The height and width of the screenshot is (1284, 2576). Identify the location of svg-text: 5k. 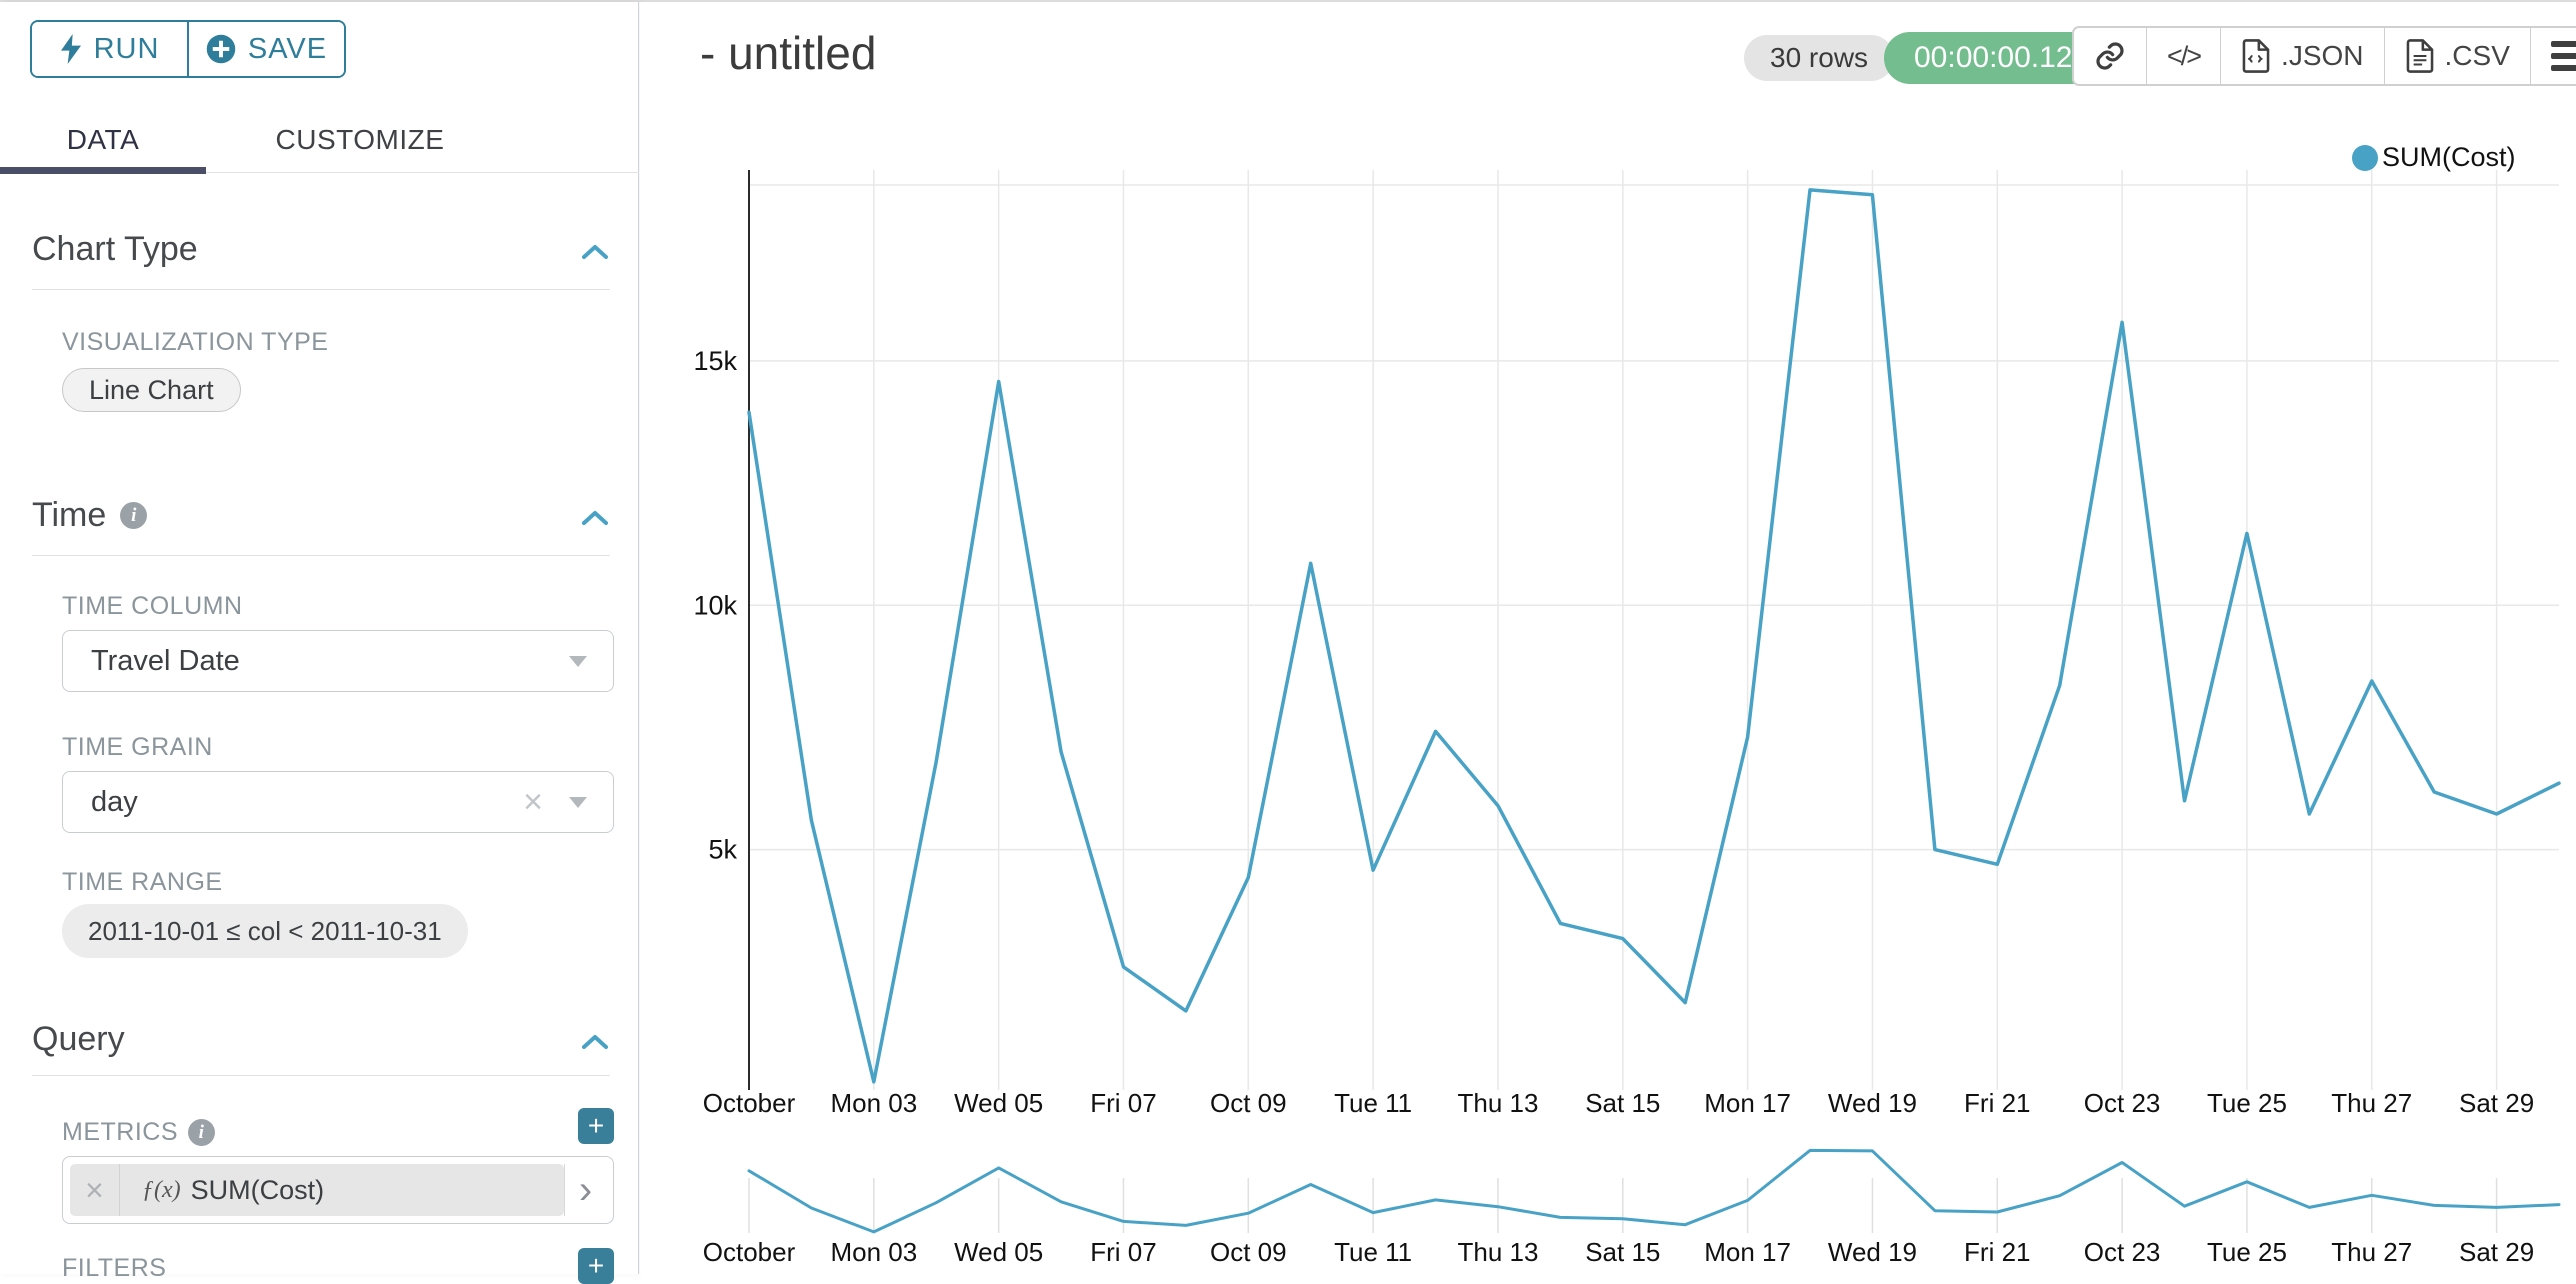
(722, 850).